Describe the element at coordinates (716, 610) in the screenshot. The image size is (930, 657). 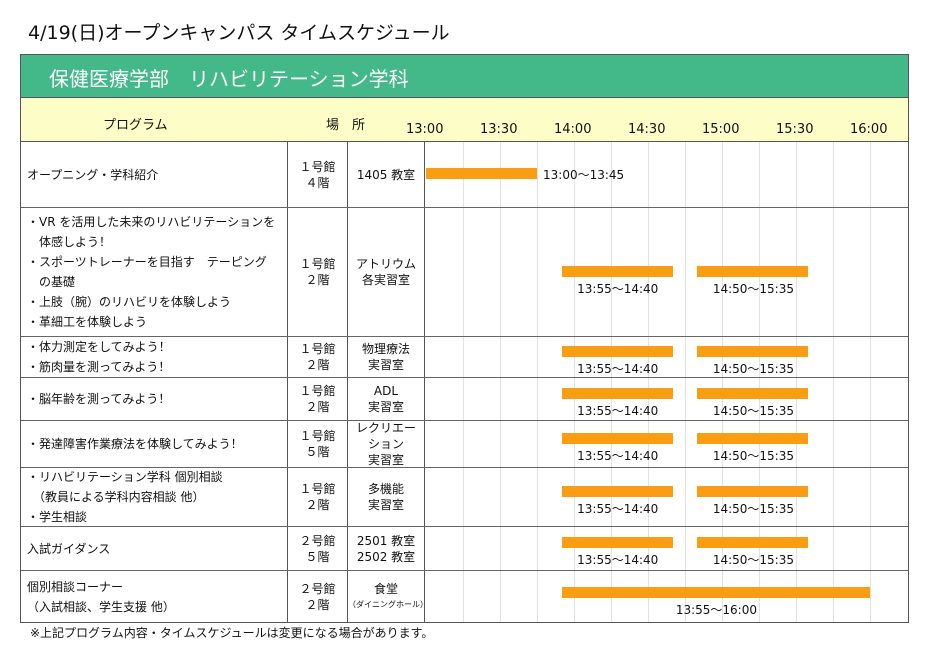
I see `session-time-label: 13:55～16:00` at that location.